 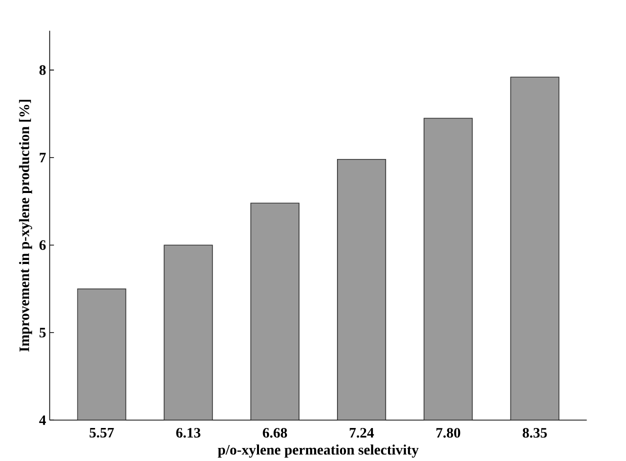 I want to click on x-tick-label: 7.80, so click(x=448, y=433).